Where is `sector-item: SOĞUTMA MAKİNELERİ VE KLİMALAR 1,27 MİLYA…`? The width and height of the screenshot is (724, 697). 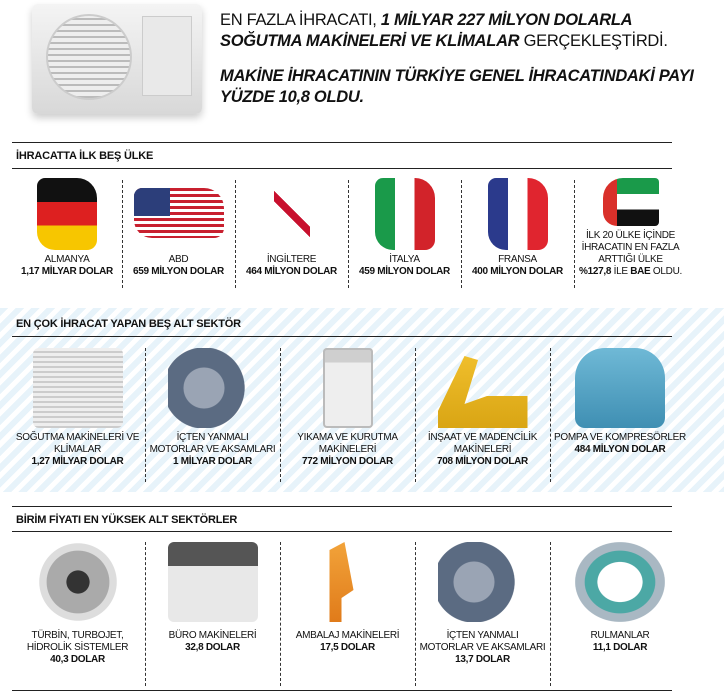 sector-item: SOĞUTMA MAKİNELERİ VE KLİMALAR 1,27 MİLYA… is located at coordinates (77, 414).